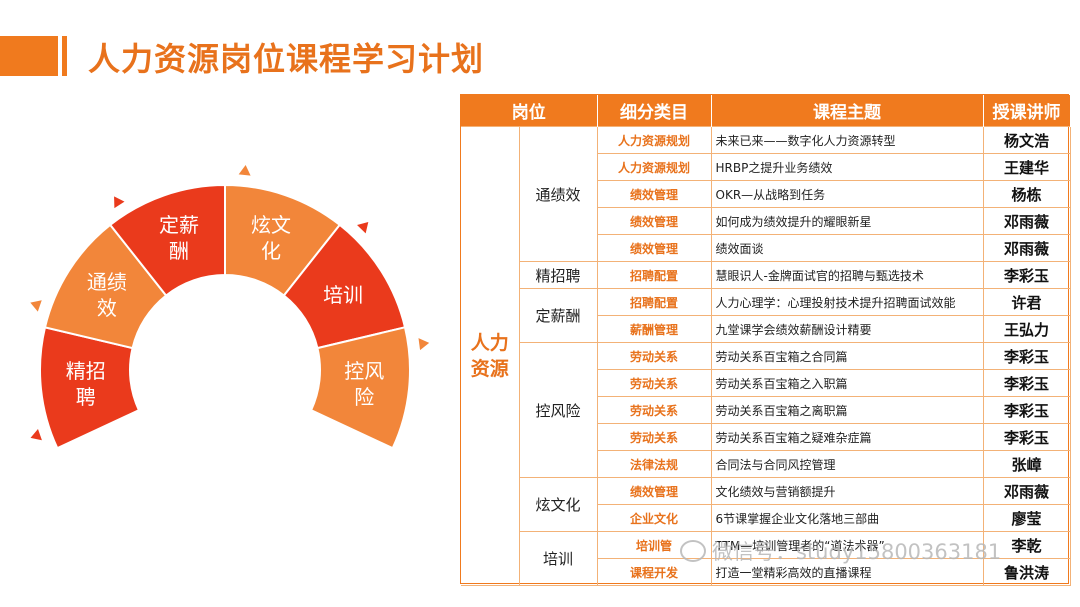 The image size is (1080, 607). What do you see at coordinates (847, 140) in the screenshot?
I see `topic-cell: 未来已来——数字化人力资源转型` at bounding box center [847, 140].